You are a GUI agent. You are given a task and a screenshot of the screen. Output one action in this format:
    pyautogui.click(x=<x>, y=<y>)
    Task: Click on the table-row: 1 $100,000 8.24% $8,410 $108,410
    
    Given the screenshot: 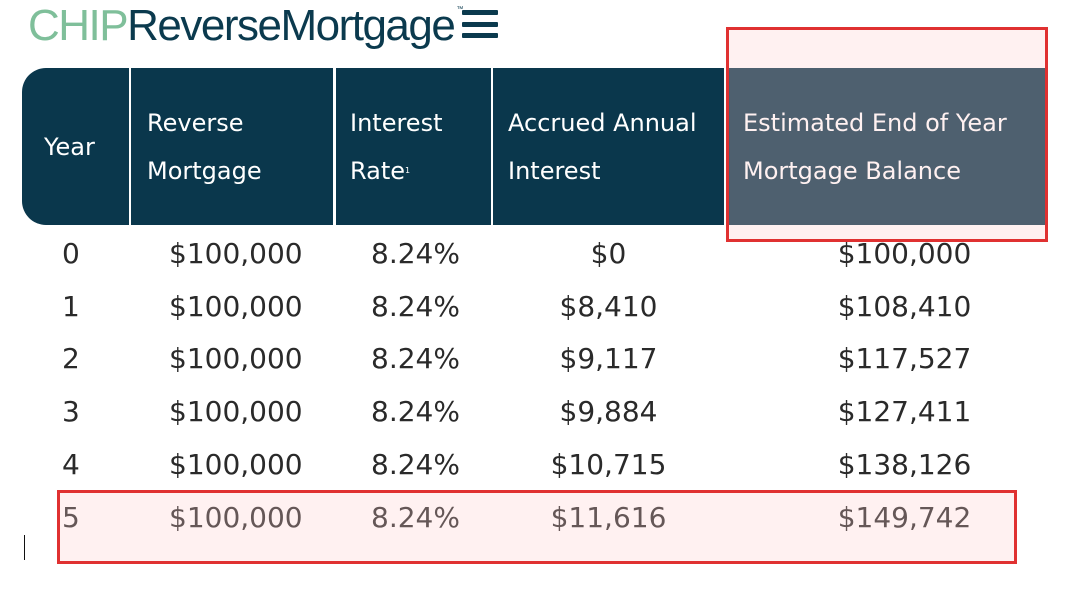 What is the action you would take?
    pyautogui.click(x=535, y=307)
    